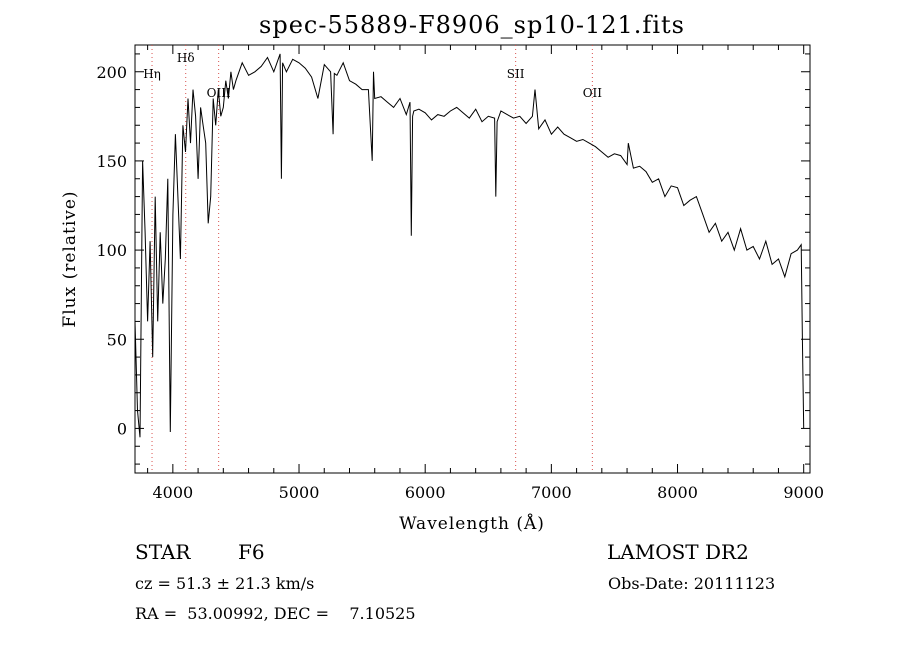 This screenshot has height=650, width=900. Describe the element at coordinates (251, 552) in the screenshot. I see `object-subclass: F6` at that location.